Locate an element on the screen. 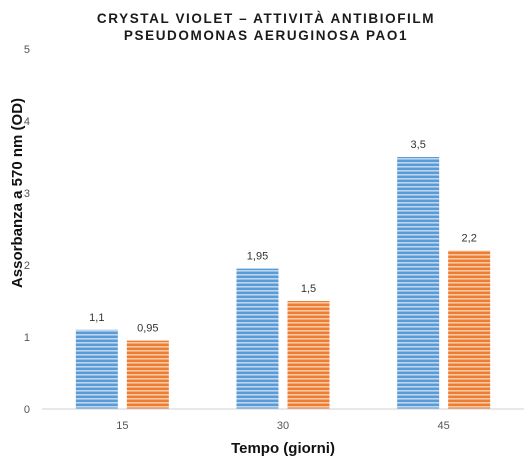  y-tick-label: 4 is located at coordinates (27, 122).